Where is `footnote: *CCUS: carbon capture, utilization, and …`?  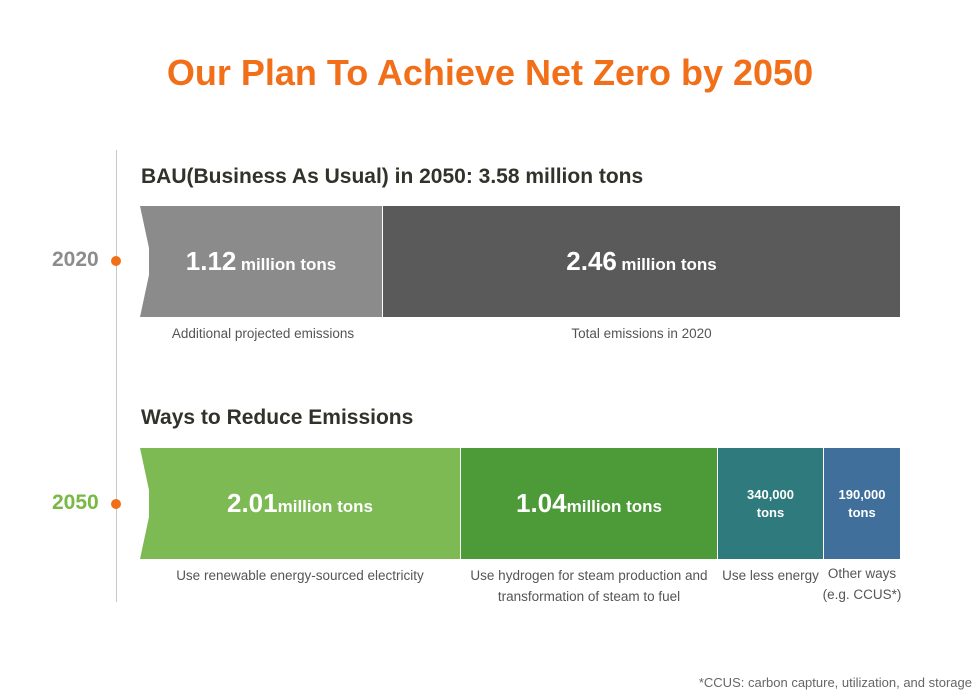 footnote: *CCUS: carbon capture, utilization, and … is located at coordinates (835, 682).